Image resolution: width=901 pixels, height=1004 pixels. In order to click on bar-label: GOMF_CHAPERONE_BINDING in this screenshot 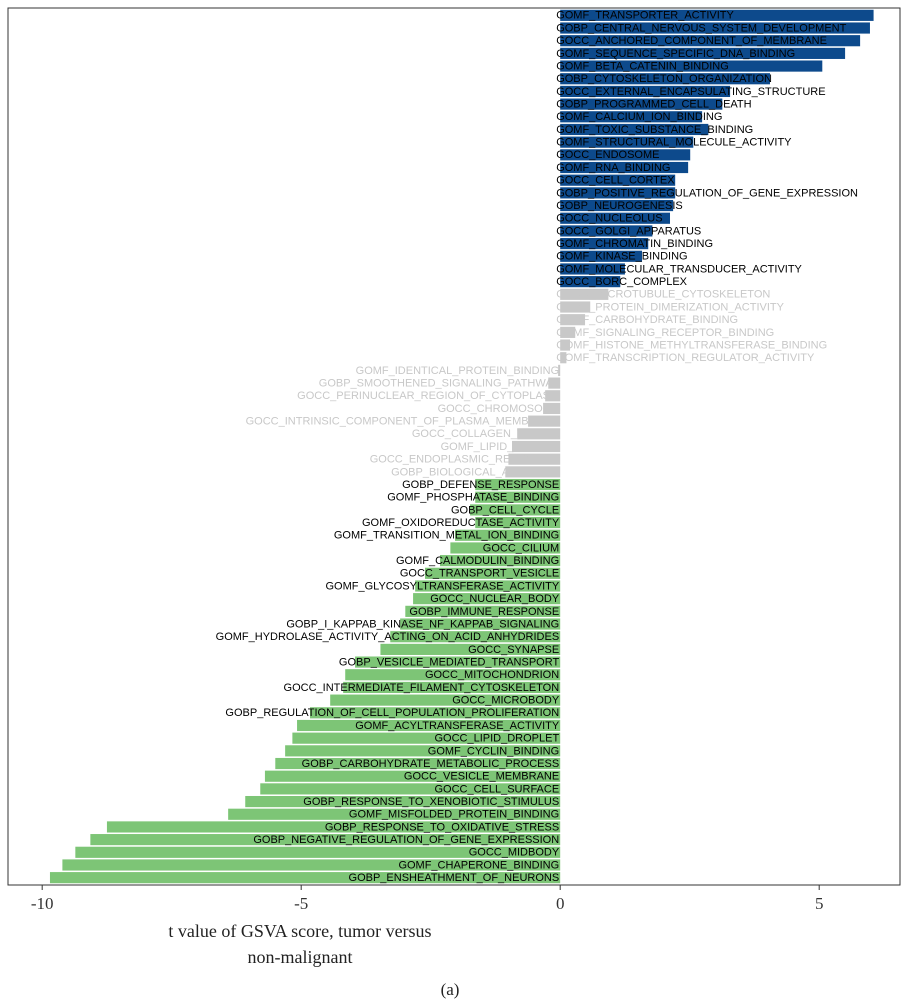, I will do `click(478, 865)`.